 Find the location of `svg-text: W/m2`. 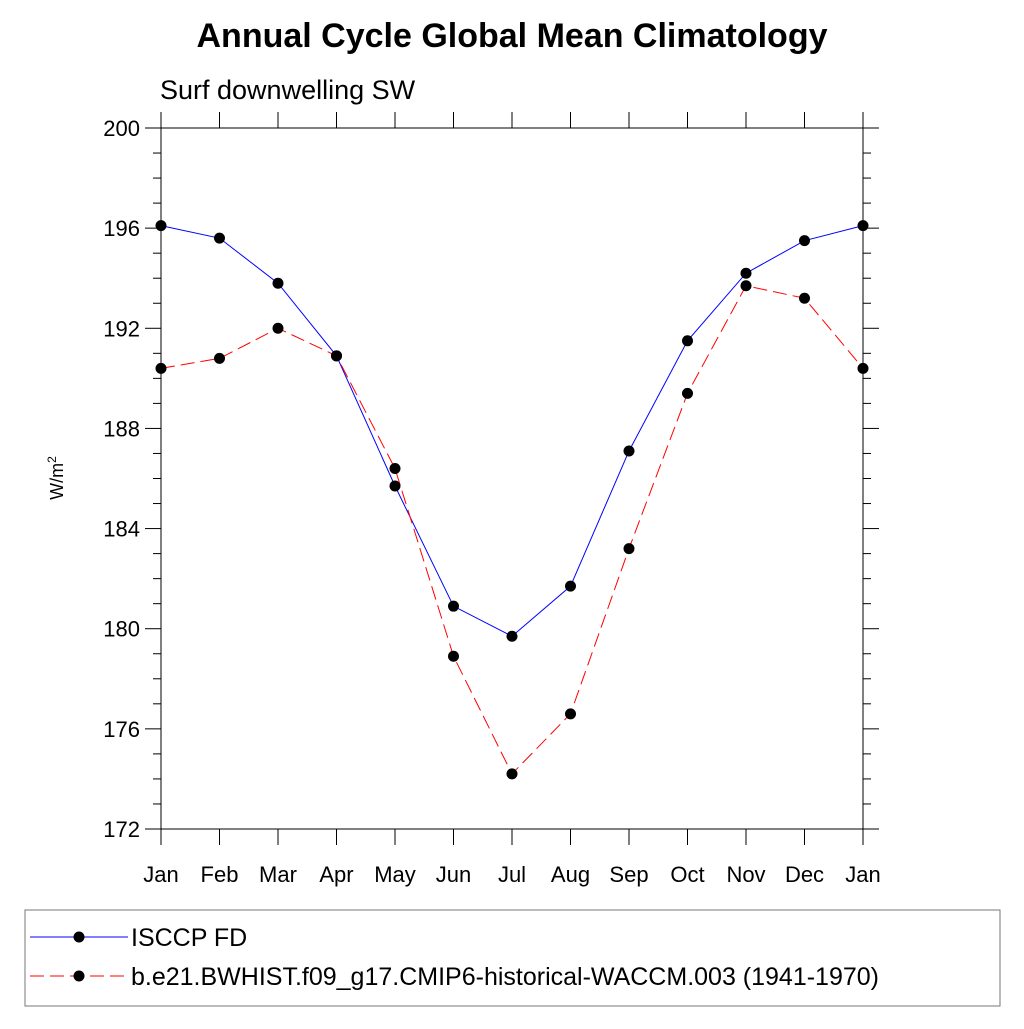

svg-text: W/m2 is located at coordinates (56, 478).